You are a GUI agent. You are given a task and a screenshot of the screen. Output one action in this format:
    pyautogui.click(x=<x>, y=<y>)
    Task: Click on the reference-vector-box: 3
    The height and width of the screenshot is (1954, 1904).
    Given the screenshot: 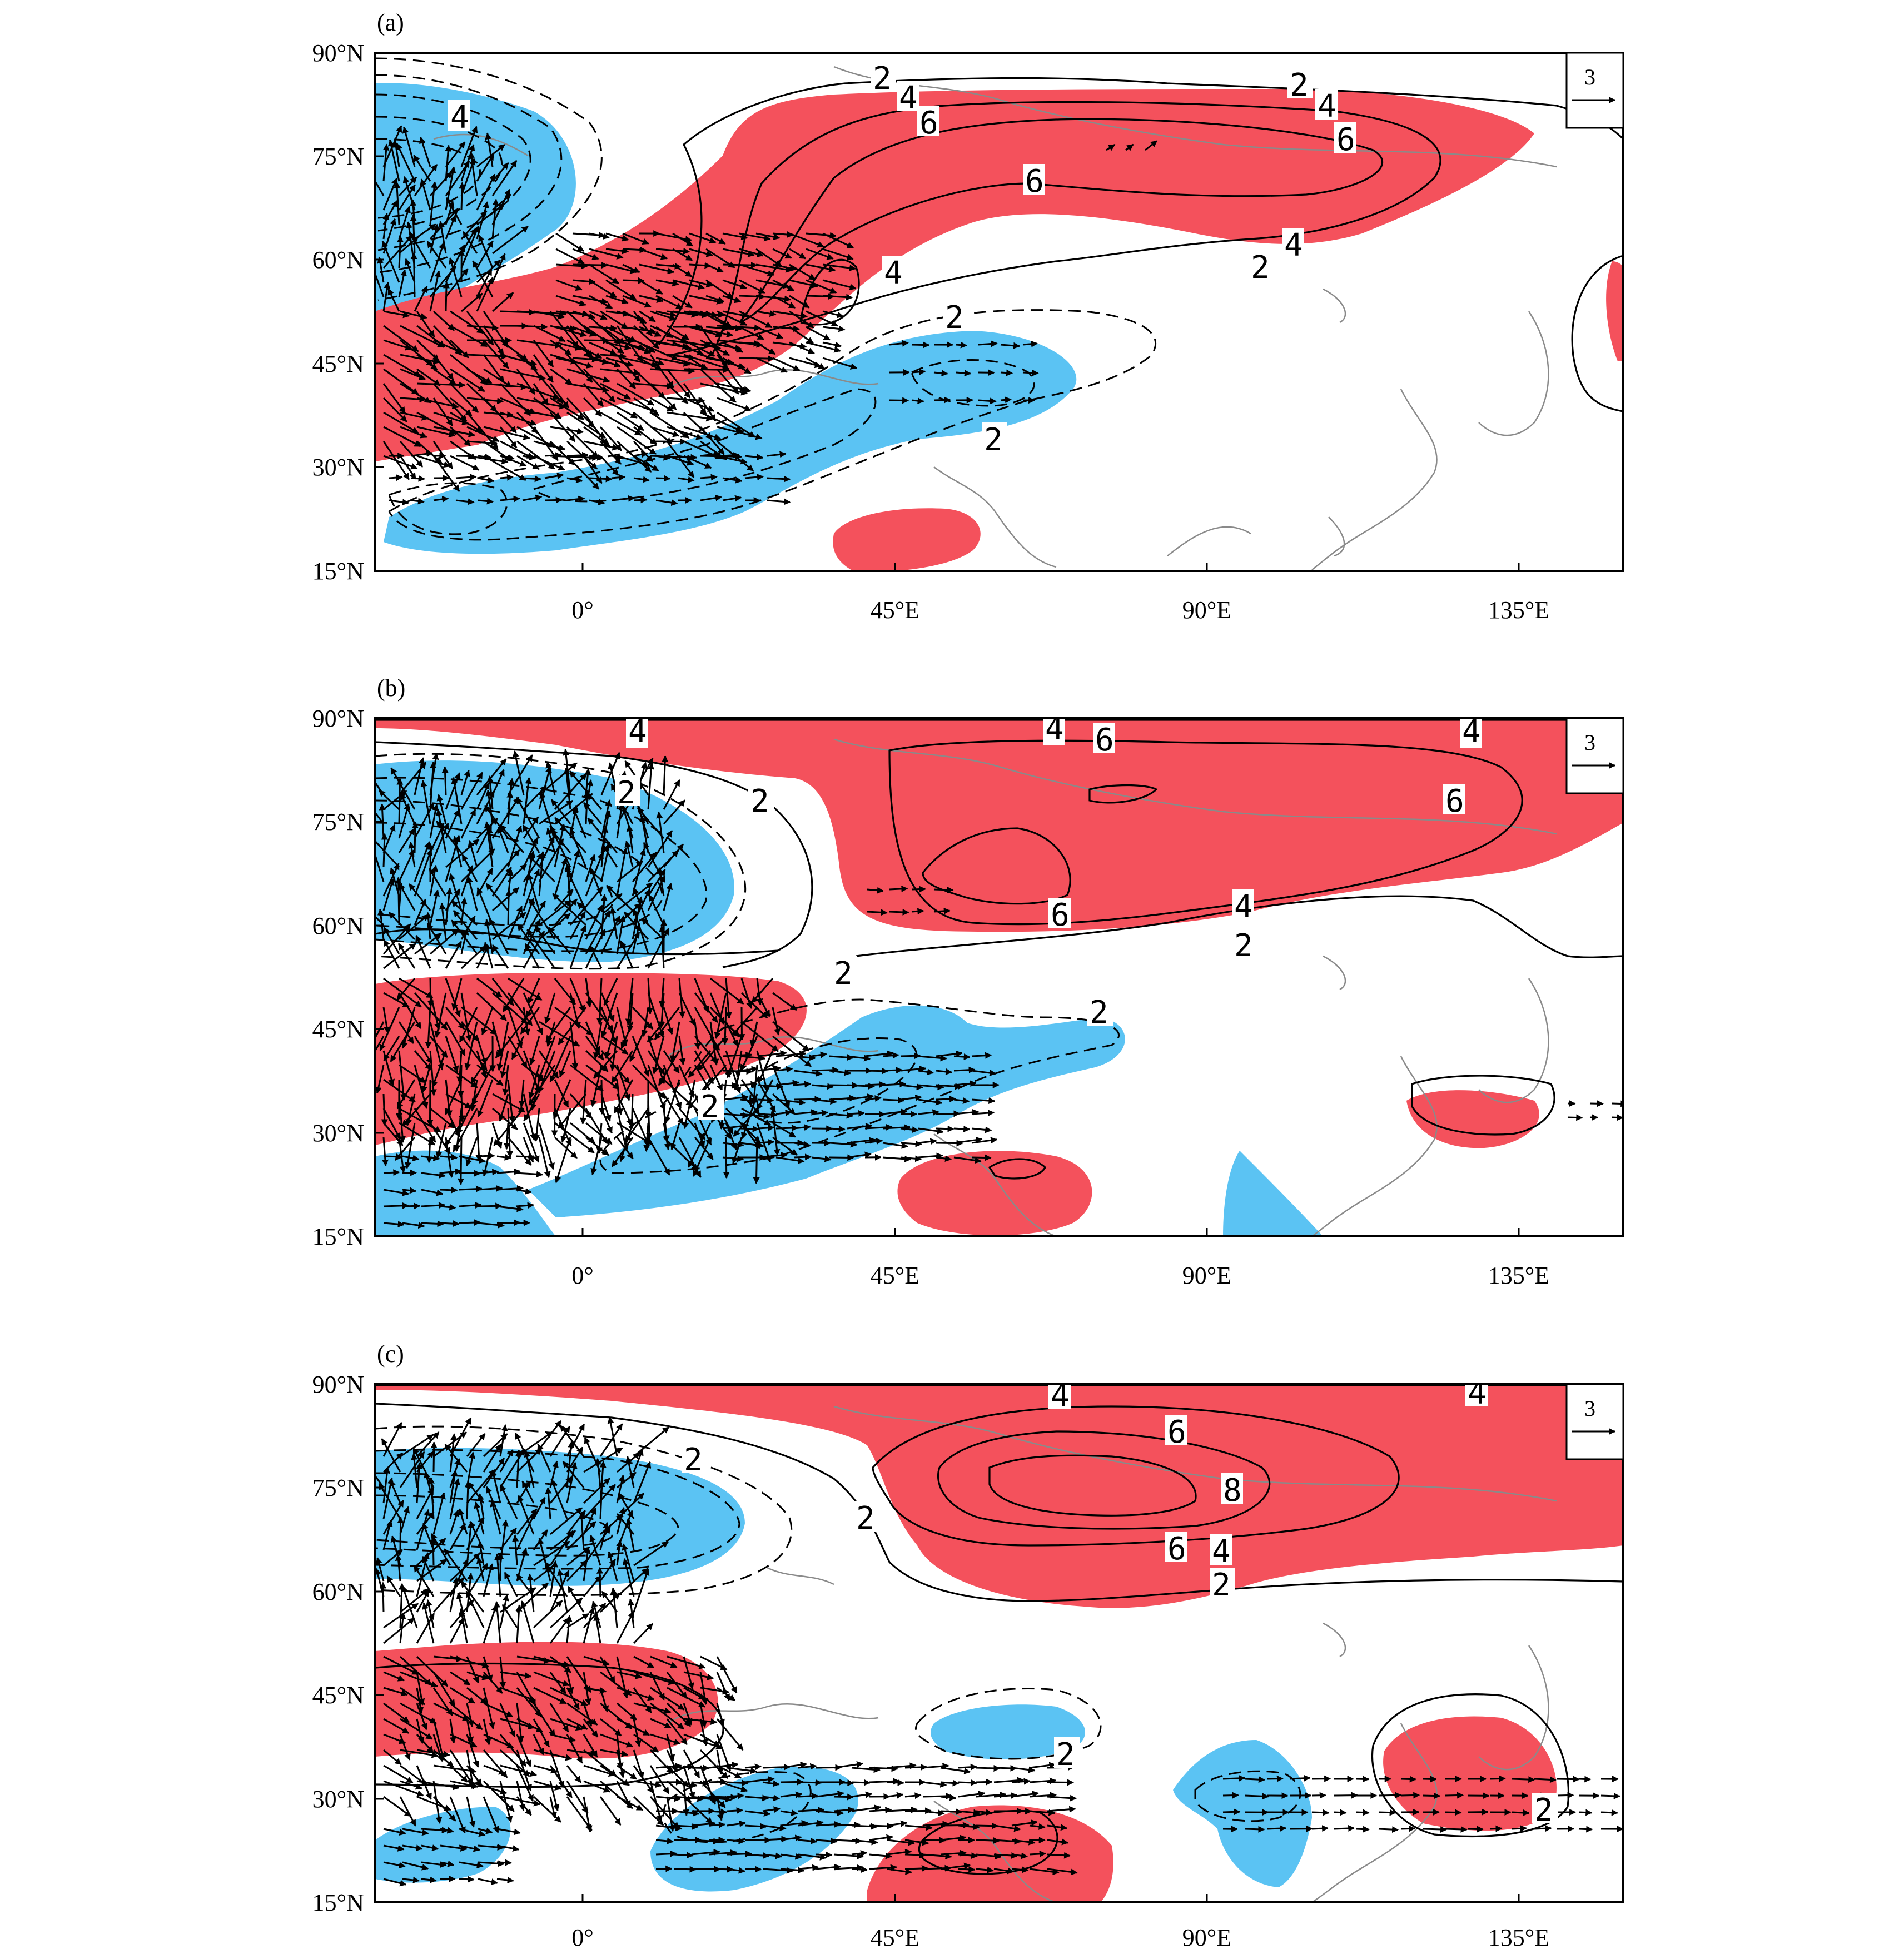 What is the action you would take?
    pyautogui.click(x=1594, y=755)
    